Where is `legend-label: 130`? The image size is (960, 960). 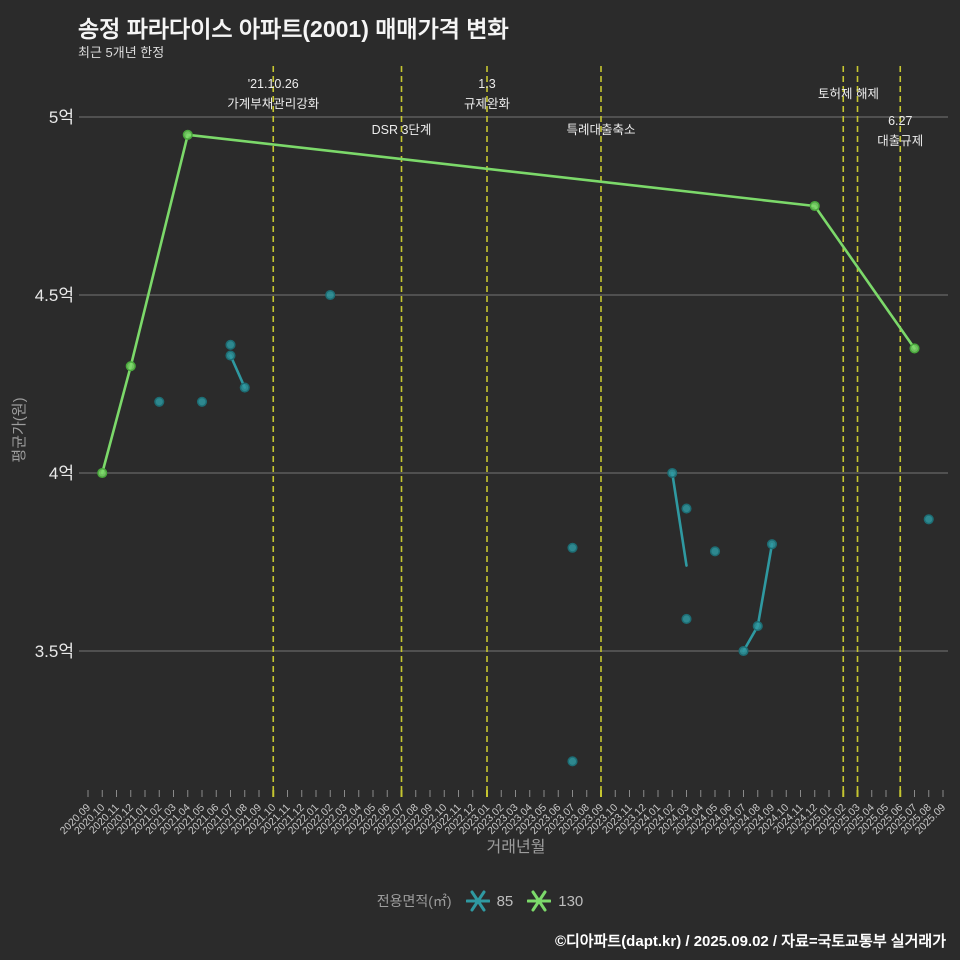 legend-label: 130 is located at coordinates (571, 901).